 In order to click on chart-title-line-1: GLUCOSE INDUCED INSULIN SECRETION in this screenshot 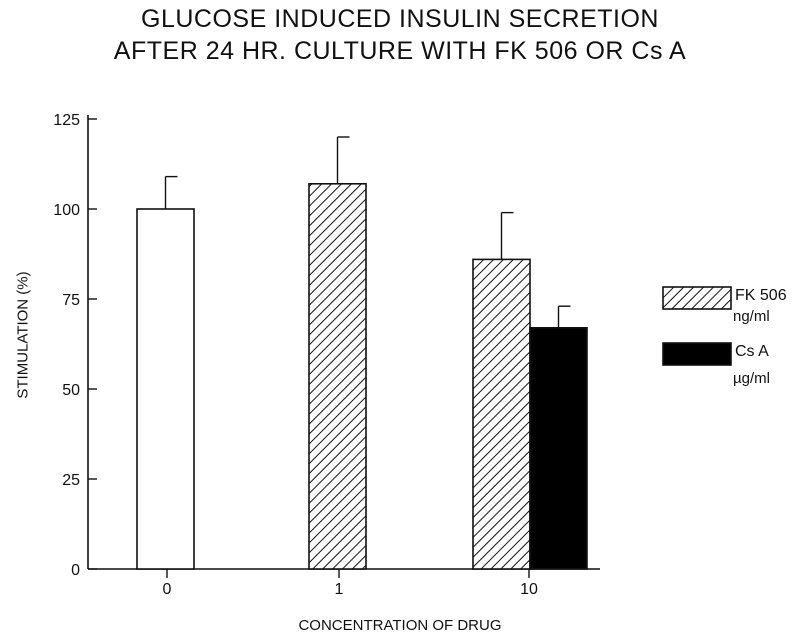, I will do `click(400, 19)`.